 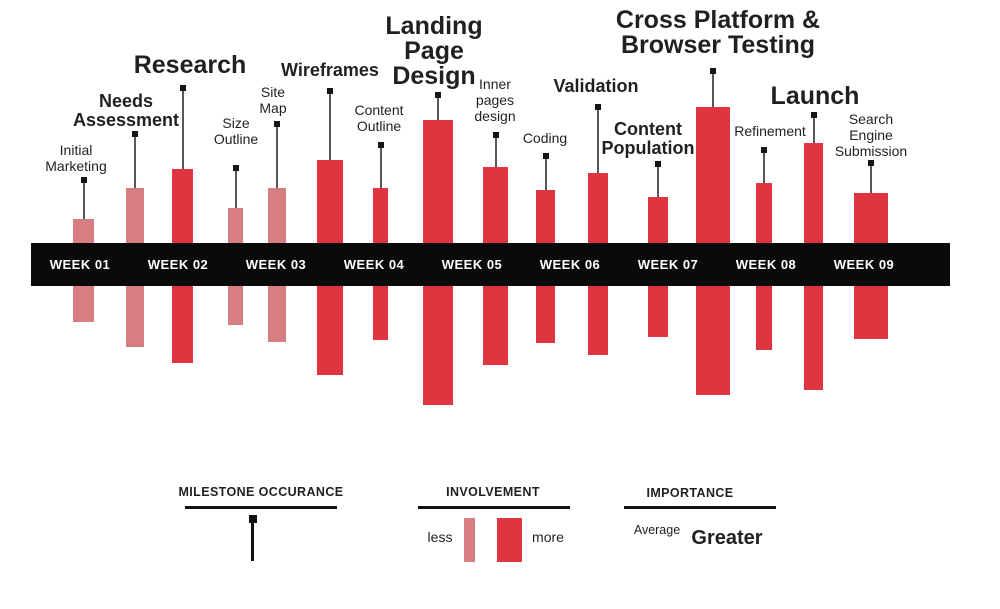 I want to click on milestone-label-line: Site, so click(x=273, y=92).